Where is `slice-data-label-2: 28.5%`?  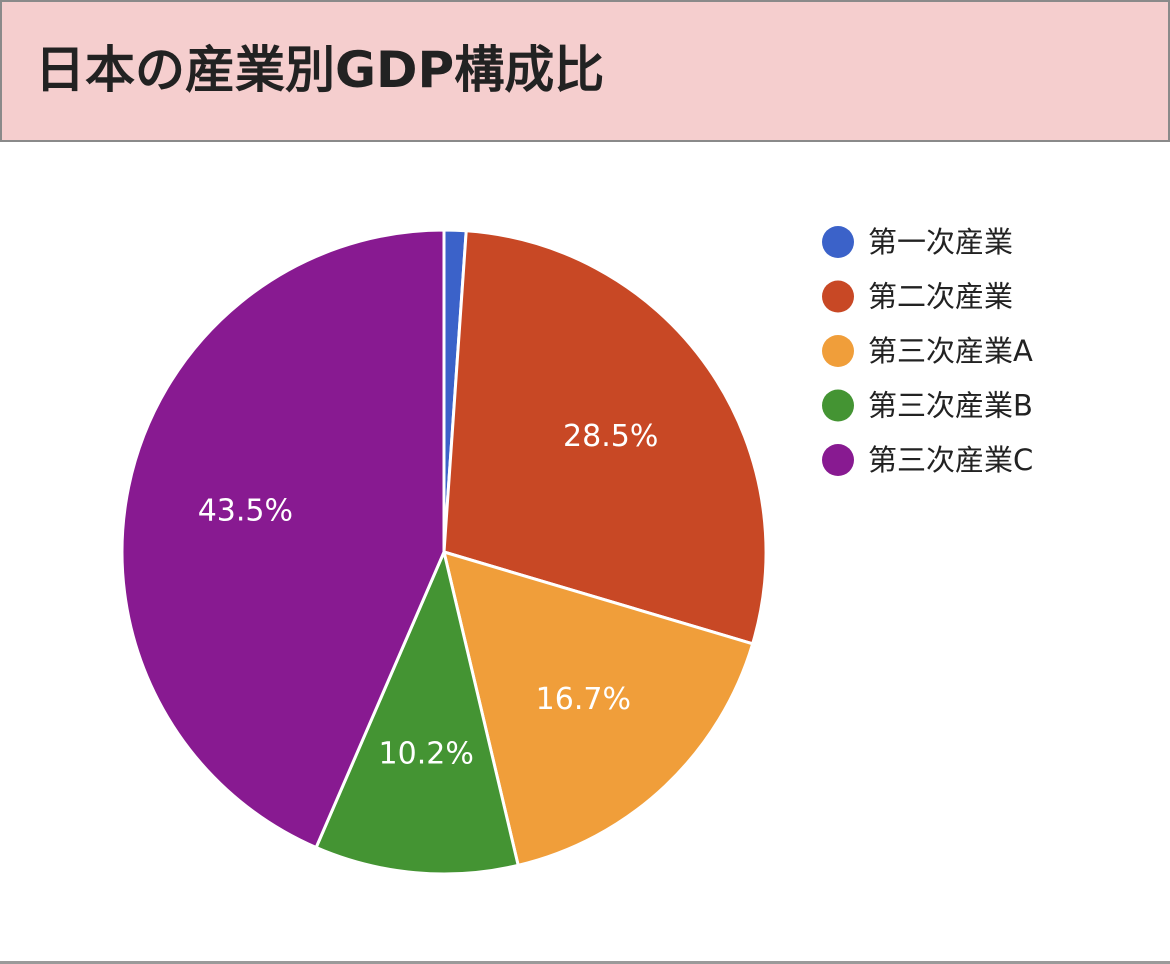
slice-data-label-2: 28.5% is located at coordinates (610, 436).